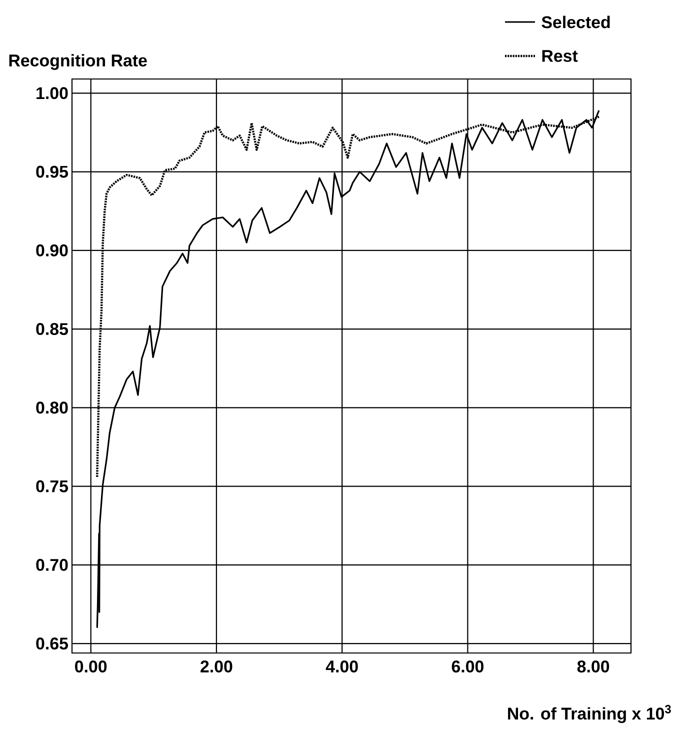 This screenshot has width=681, height=732. Describe the element at coordinates (52, 329) in the screenshot. I see `y-tick-label: 0.85` at that location.